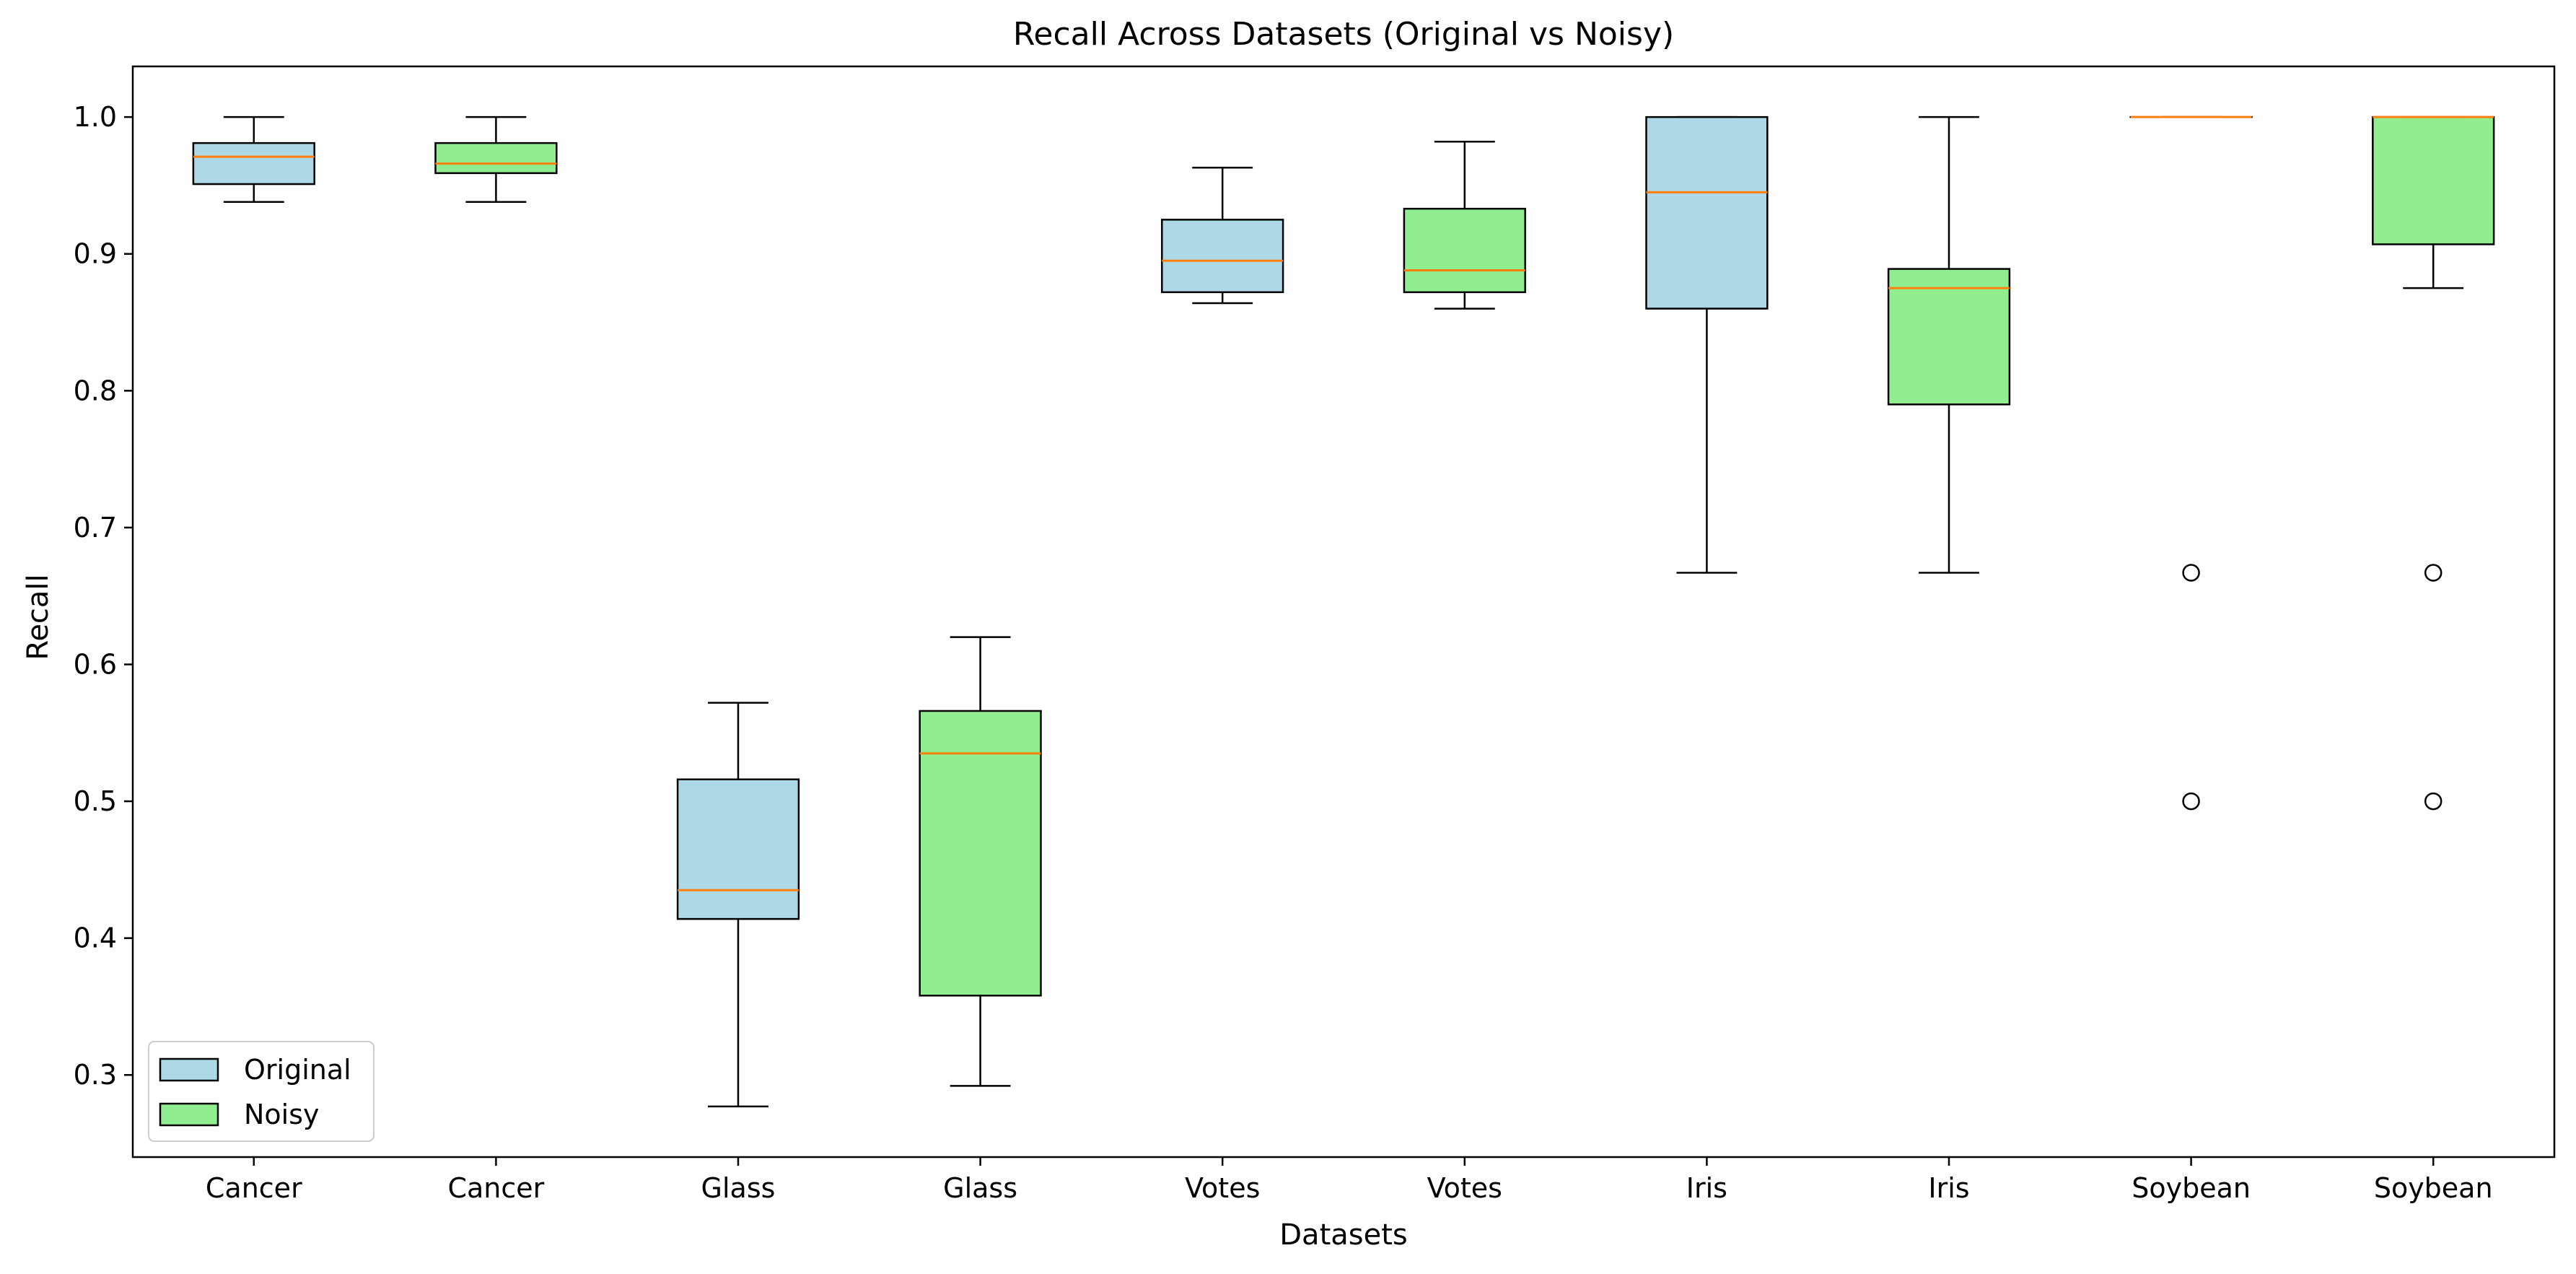 Image resolution: width=2576 pixels, height=1274 pixels. I want to click on box-glass-noisy, so click(980, 861).